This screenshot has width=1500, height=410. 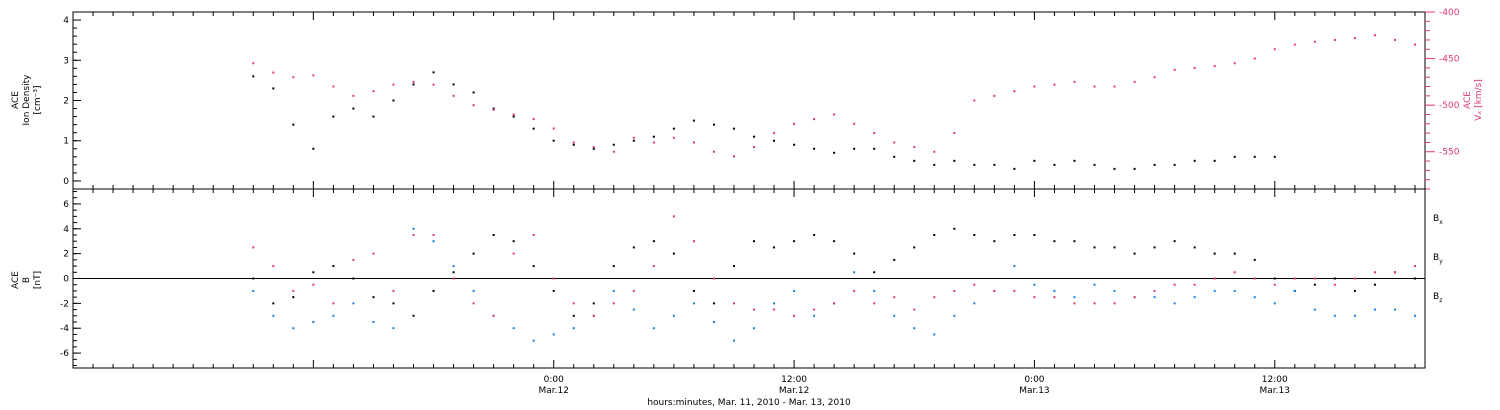 I want to click on right-tick-label: -550, so click(x=1449, y=153).